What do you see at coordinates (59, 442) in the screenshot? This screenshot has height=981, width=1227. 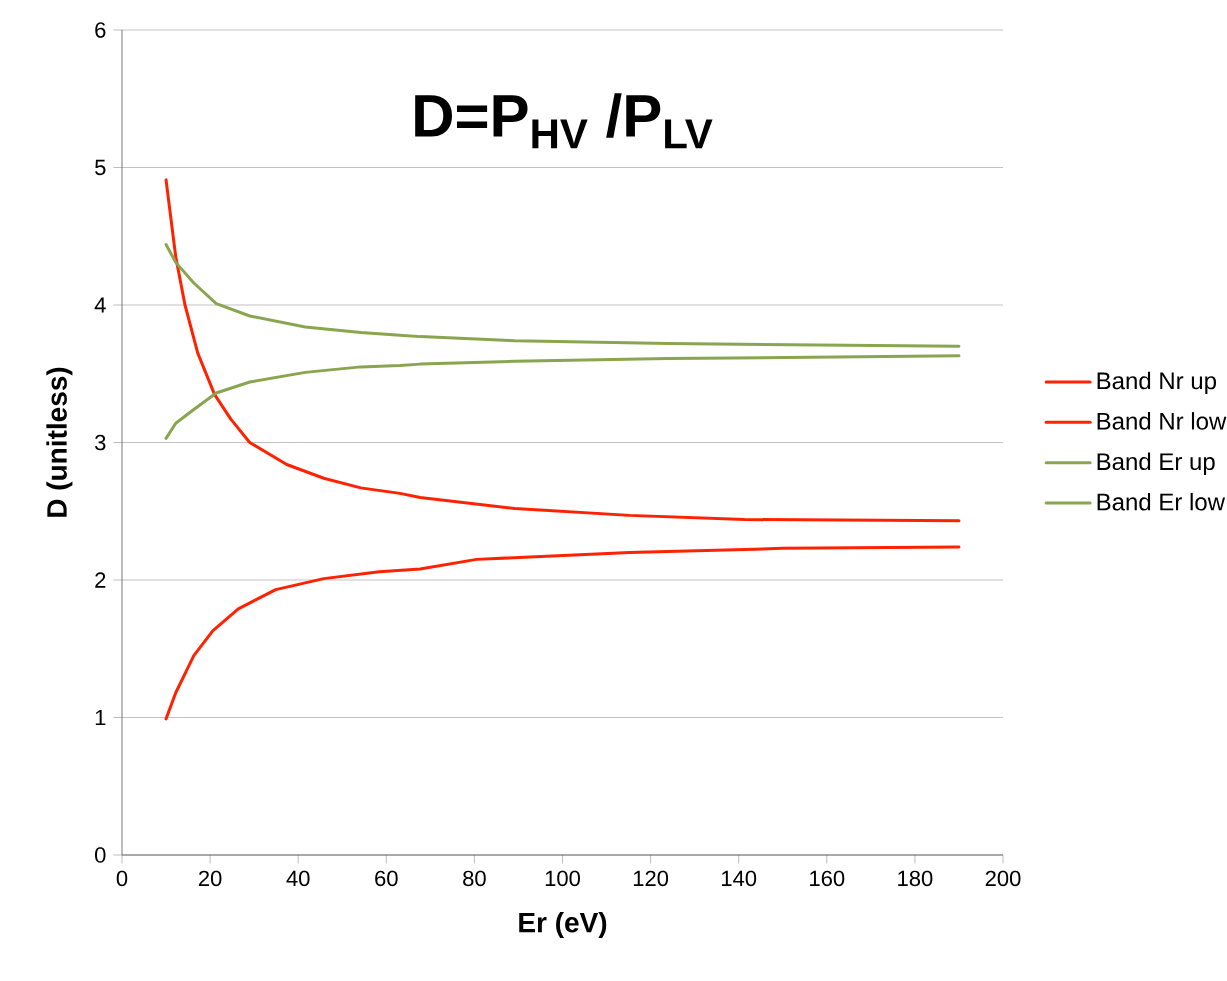 I see `y-axis-title: D (unitless)` at bounding box center [59, 442].